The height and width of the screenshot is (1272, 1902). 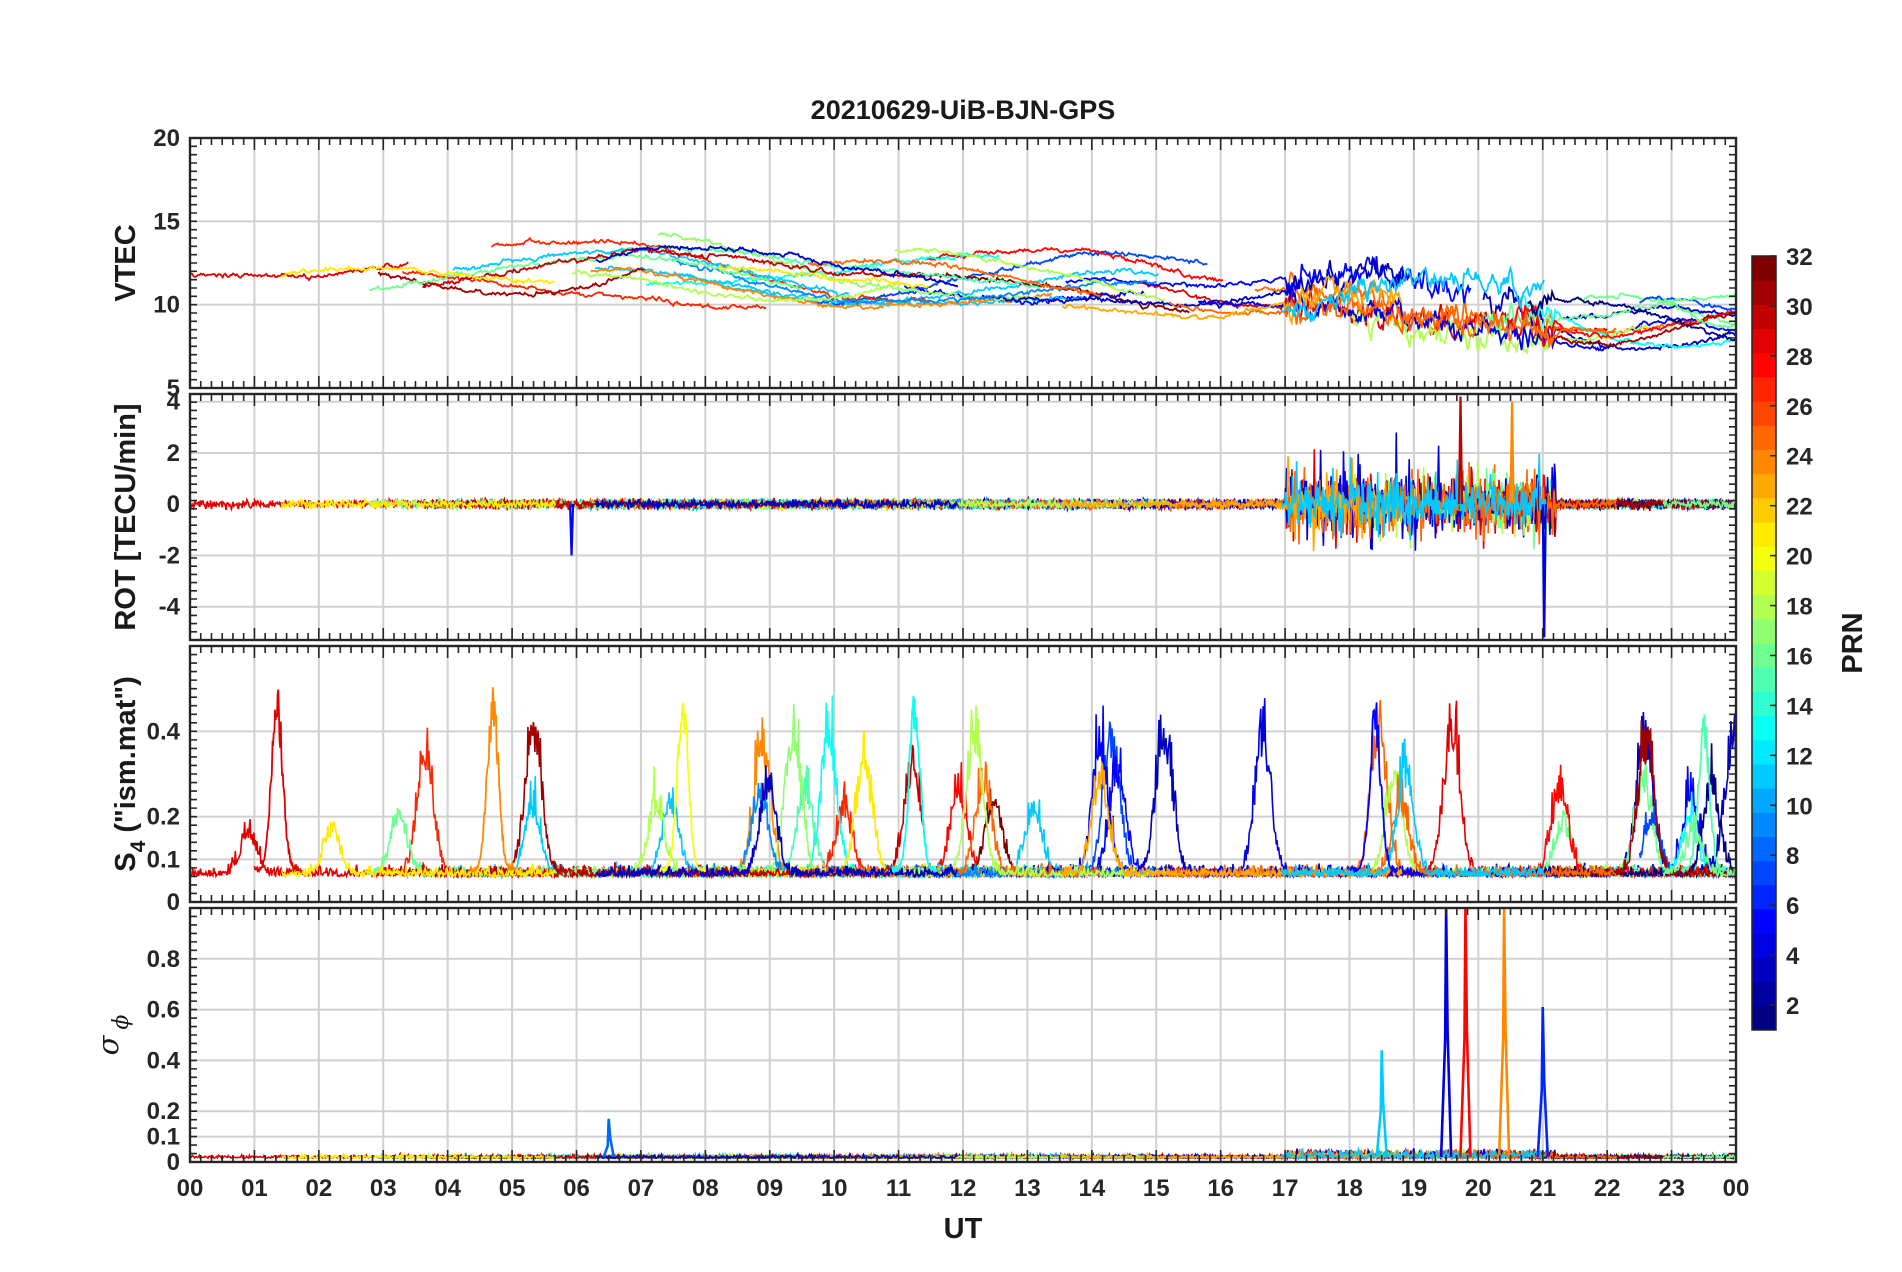 I want to click on x-tick-label: 17, so click(x=1285, y=1188).